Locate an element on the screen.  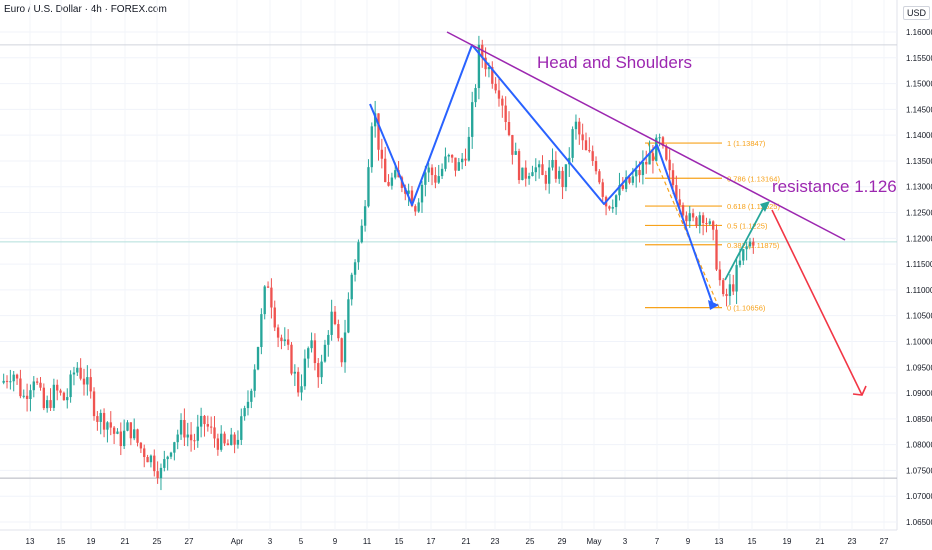
x-tick-label: 19 is located at coordinates (787, 541).